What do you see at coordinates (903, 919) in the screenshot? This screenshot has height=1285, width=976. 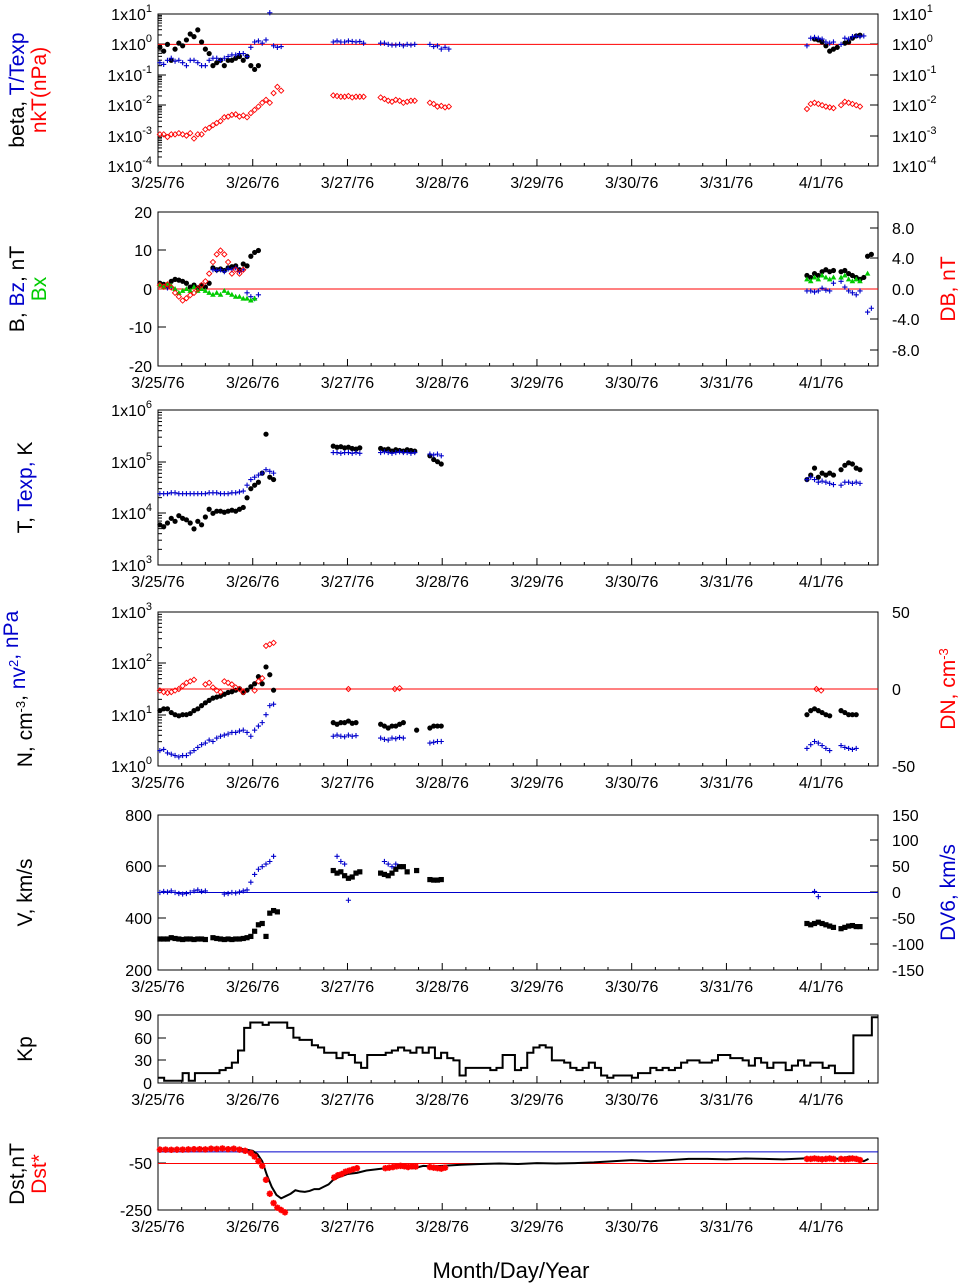 I see `y2-tick-label: -50` at bounding box center [903, 919].